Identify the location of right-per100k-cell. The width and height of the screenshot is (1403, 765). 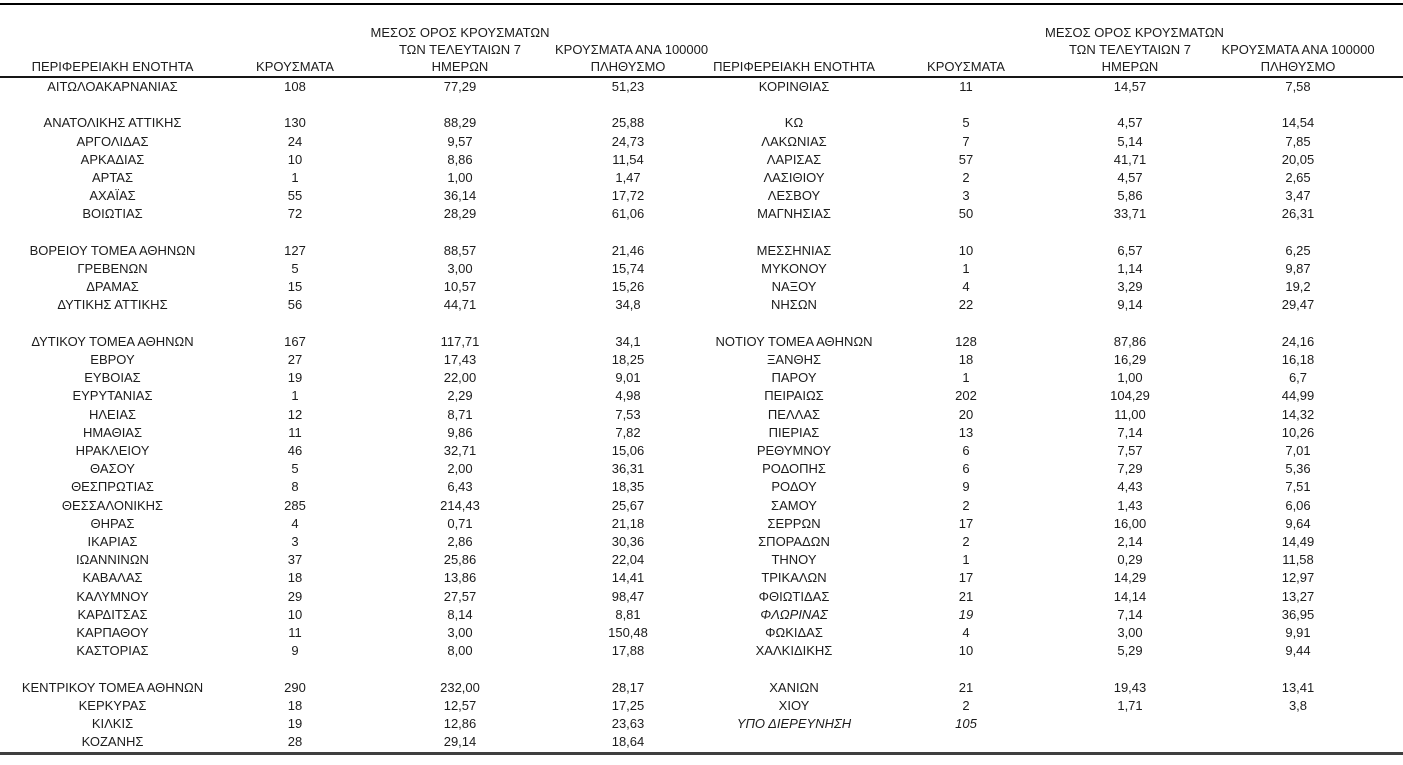
(1298, 324).